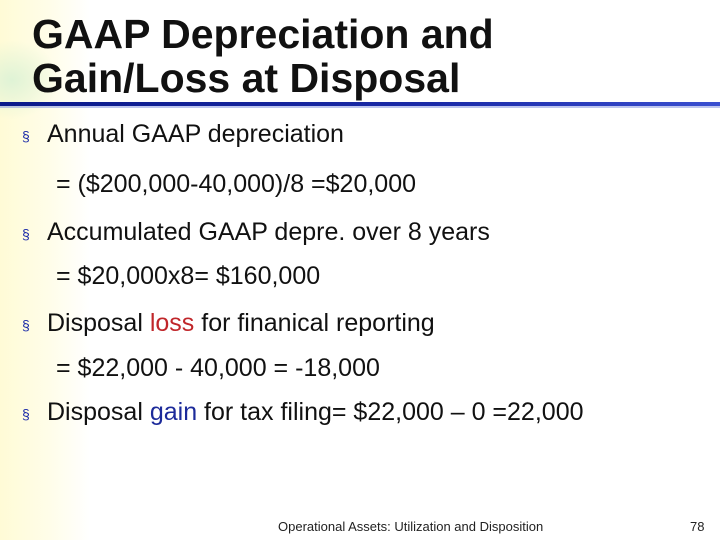 The image size is (720, 540). What do you see at coordinates (360, 107) in the screenshot?
I see `title-divider-shadow` at bounding box center [360, 107].